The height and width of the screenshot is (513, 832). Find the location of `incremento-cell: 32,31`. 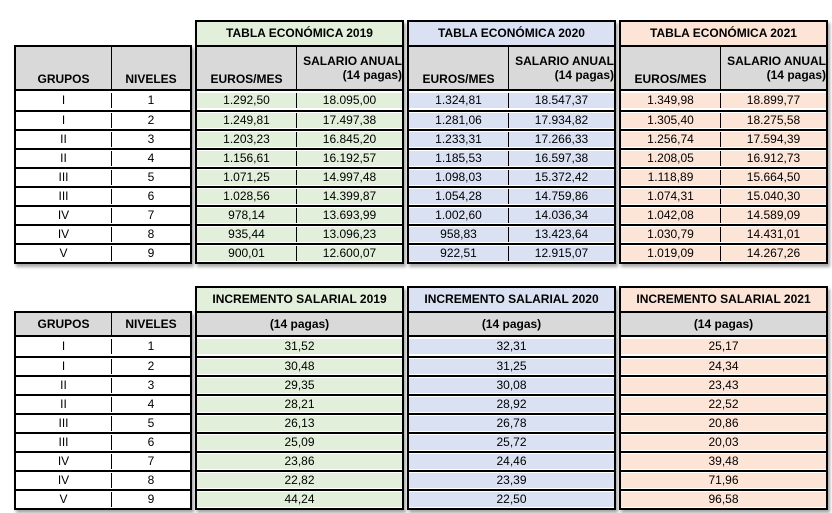

incremento-cell: 32,31 is located at coordinates (511, 346).